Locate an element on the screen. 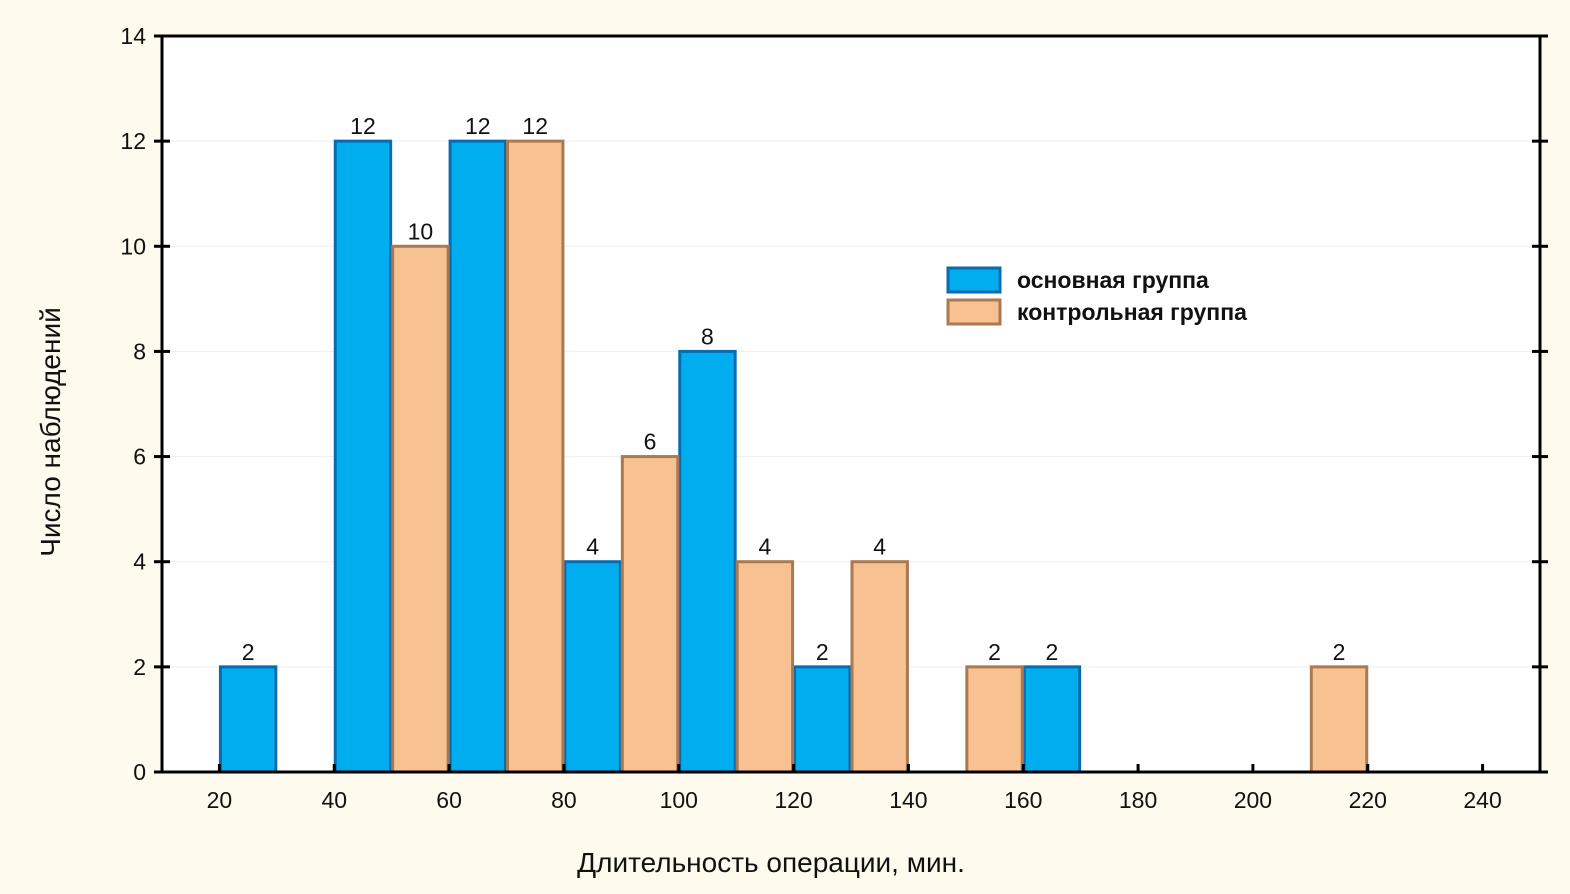 Image resolution: width=1570 pixels, height=894 pixels. x-tick-label: 240 is located at coordinates (1482, 800).